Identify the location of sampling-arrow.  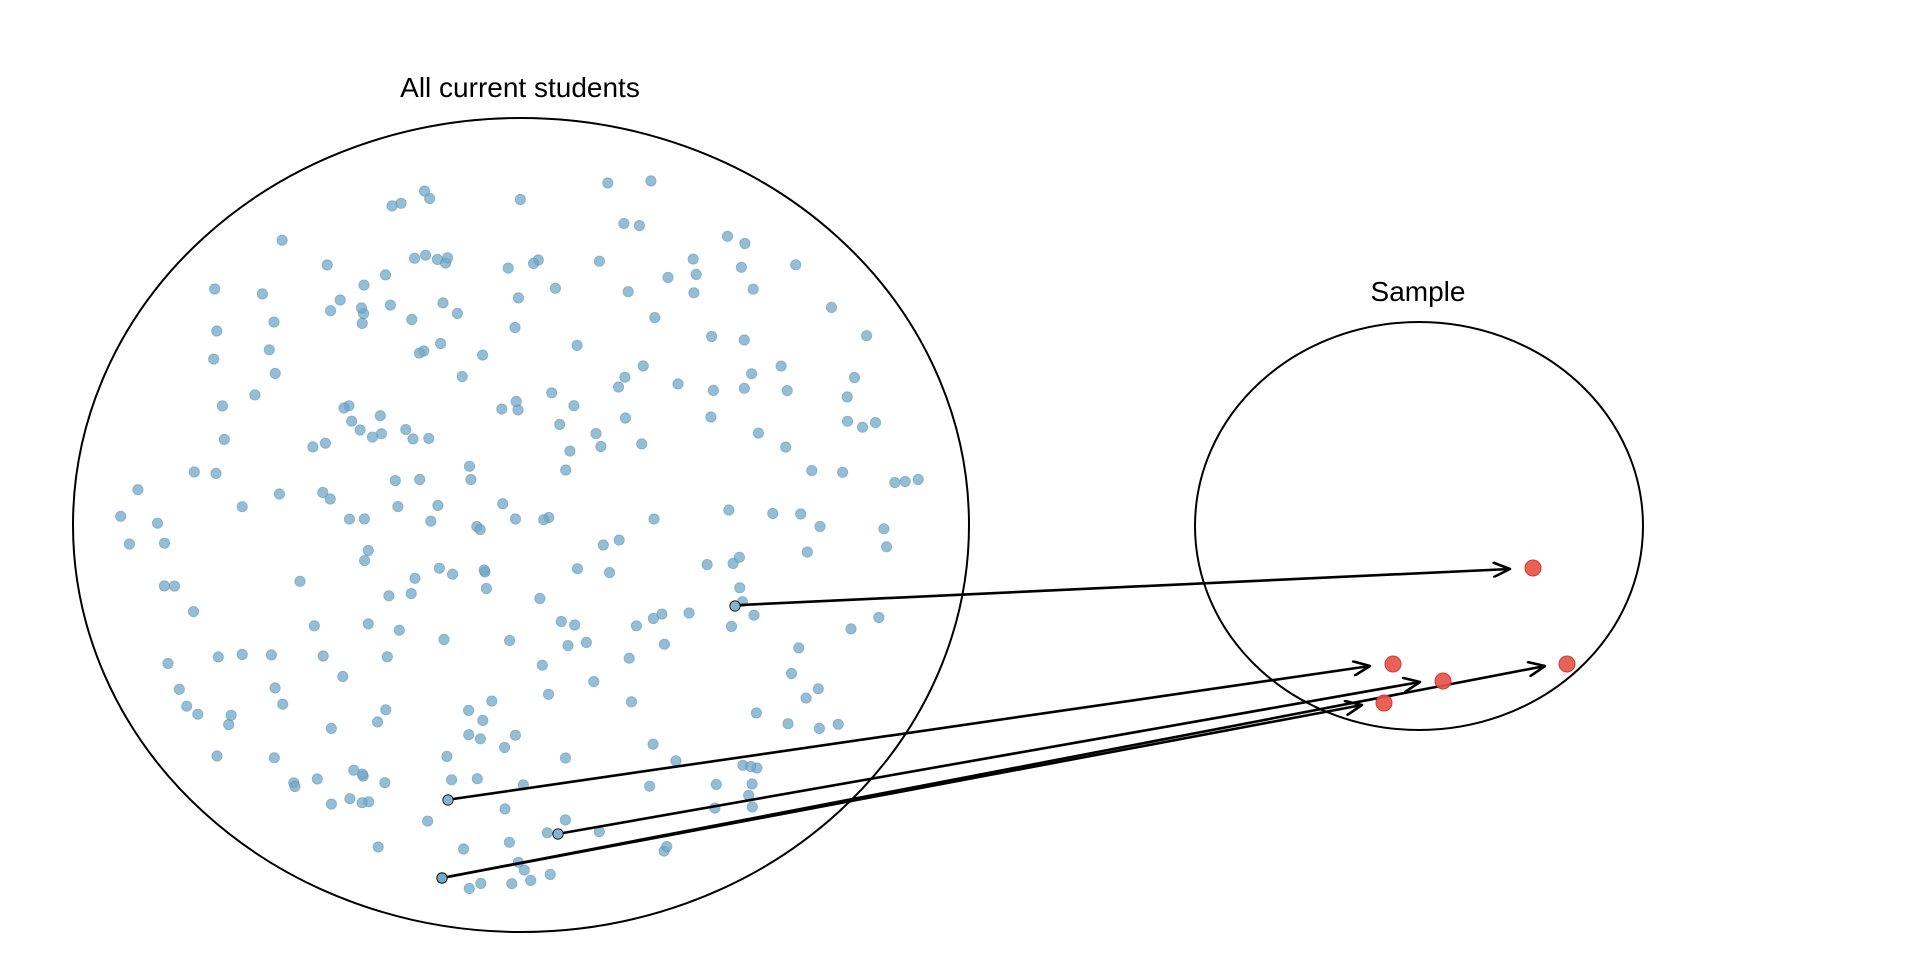
(995, 772).